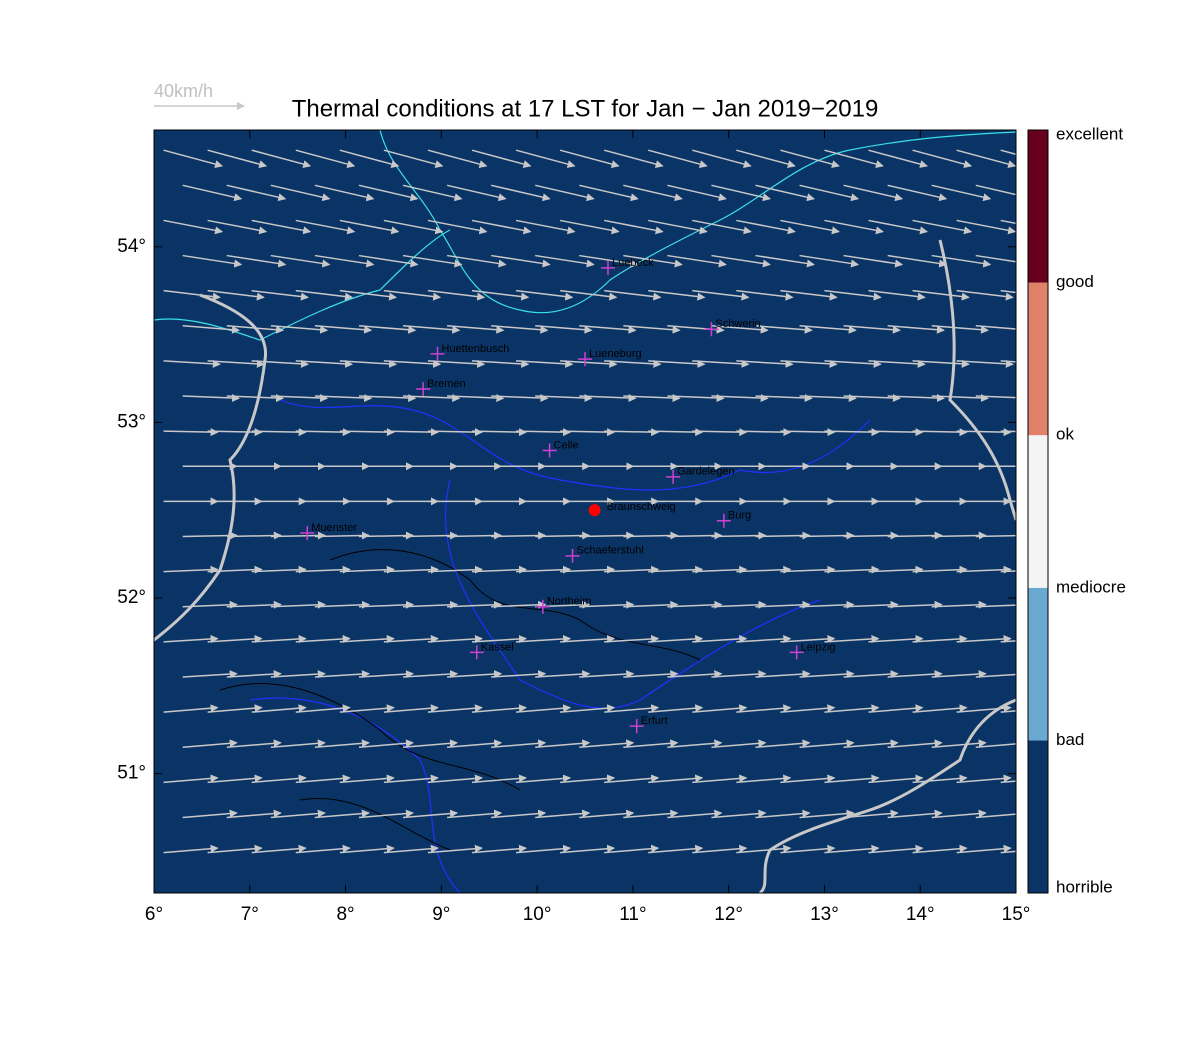 Image resolution: width=1200 pixels, height=1050 pixels. I want to click on city-label: Lueneburg, so click(615, 354).